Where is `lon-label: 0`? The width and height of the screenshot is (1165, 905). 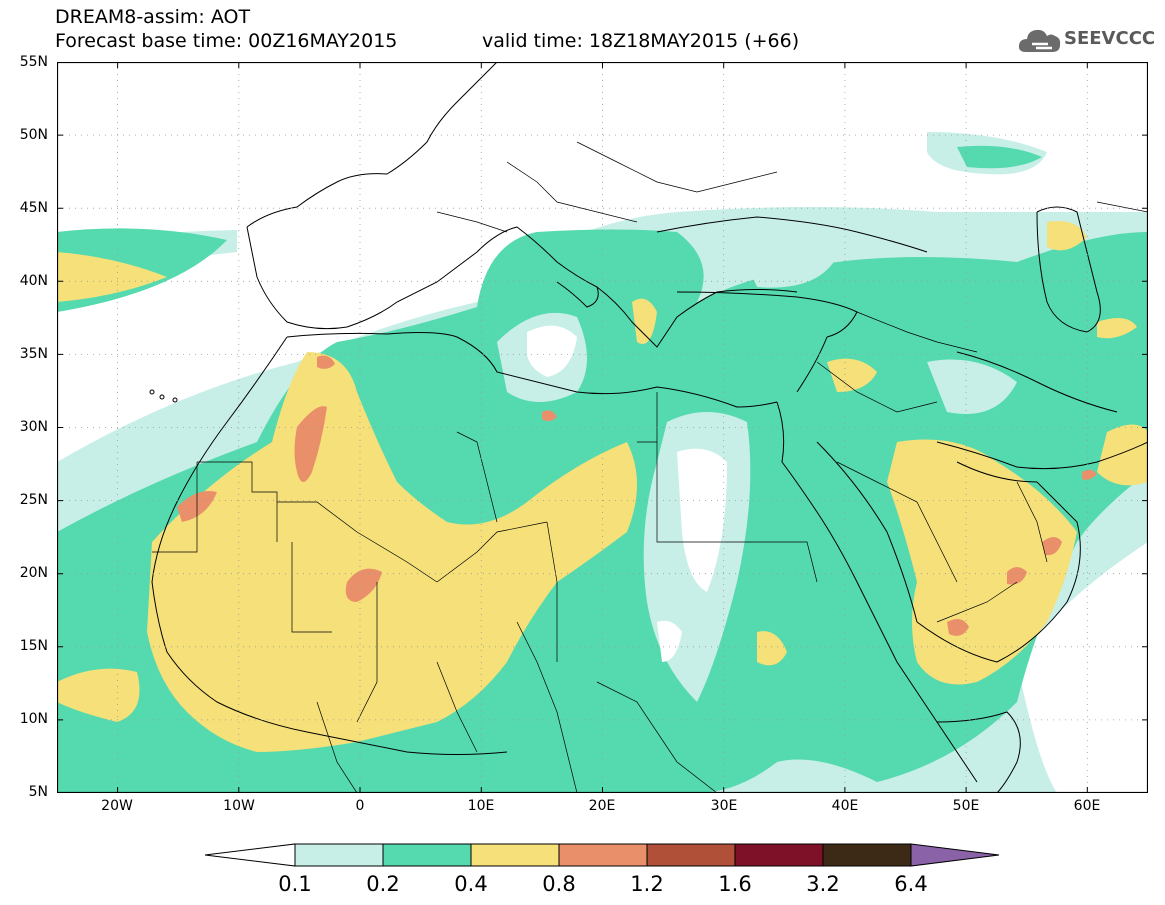 lon-label: 0 is located at coordinates (360, 806).